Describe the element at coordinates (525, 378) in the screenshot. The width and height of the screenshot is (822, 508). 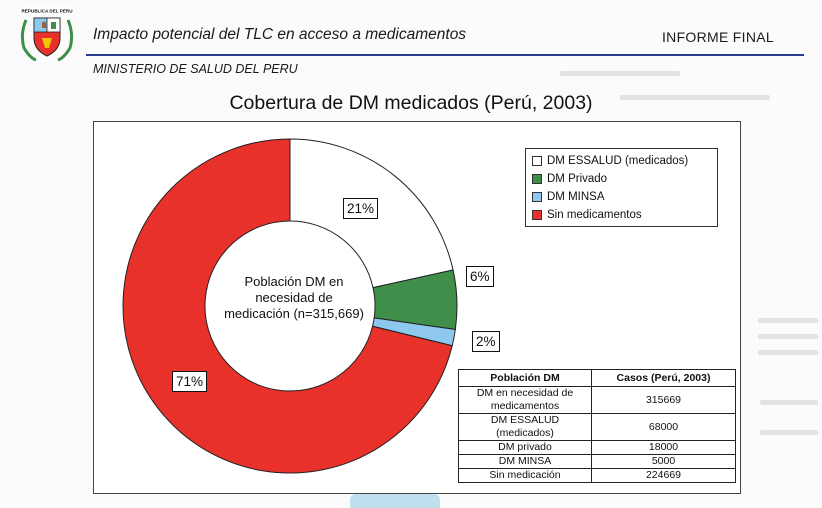
I see `table-header: Población DM` at that location.